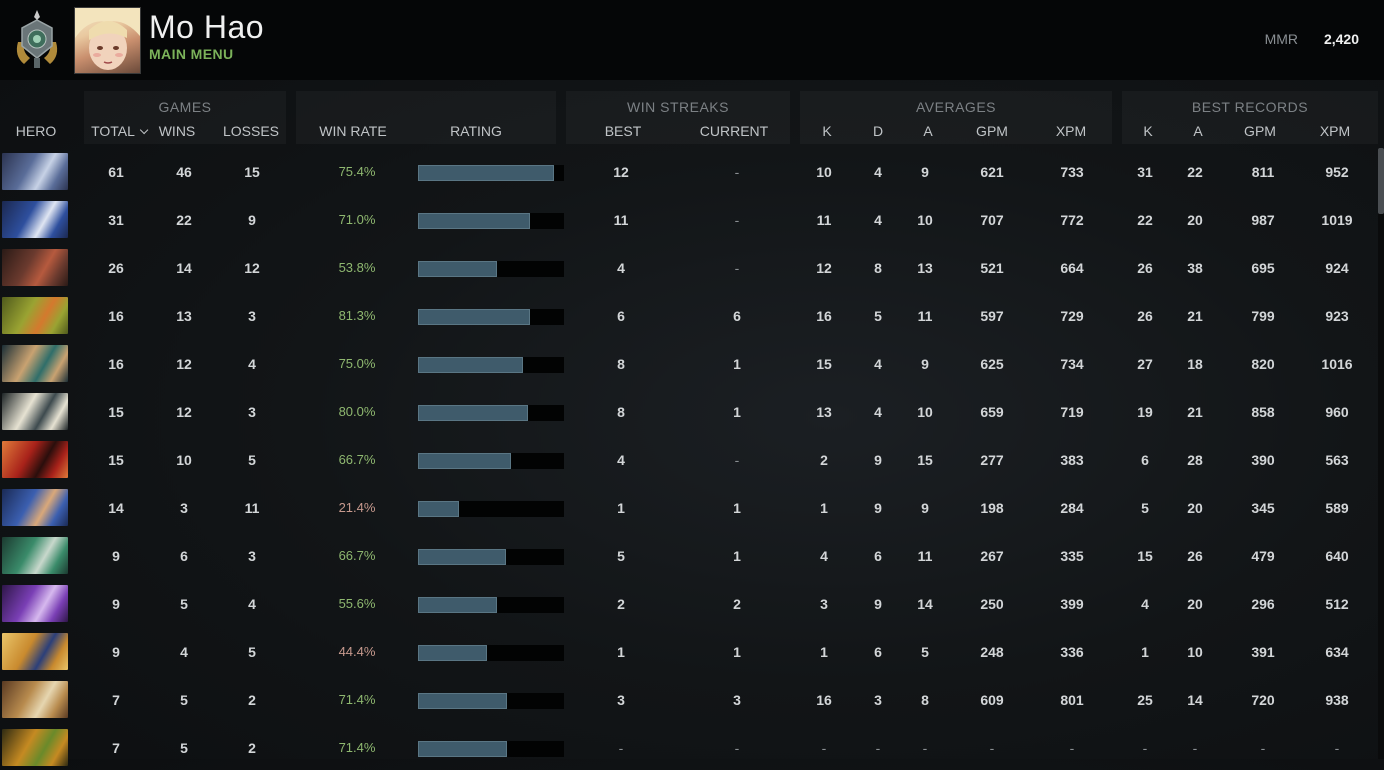  I want to click on cell-best: 6, so click(621, 316).